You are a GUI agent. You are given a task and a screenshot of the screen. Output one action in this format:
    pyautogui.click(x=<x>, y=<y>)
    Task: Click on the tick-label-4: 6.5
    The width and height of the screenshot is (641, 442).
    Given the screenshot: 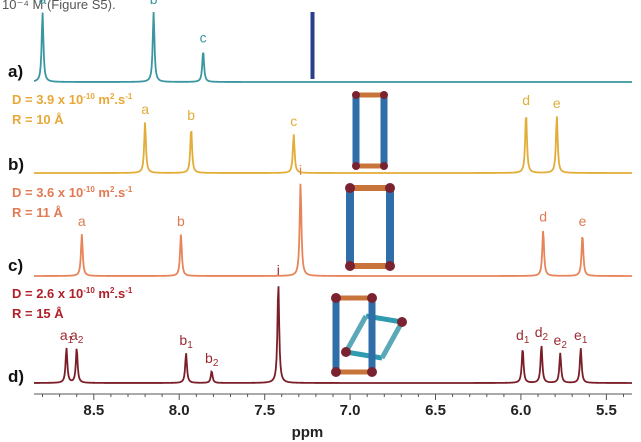 What is the action you would take?
    pyautogui.click(x=435, y=410)
    